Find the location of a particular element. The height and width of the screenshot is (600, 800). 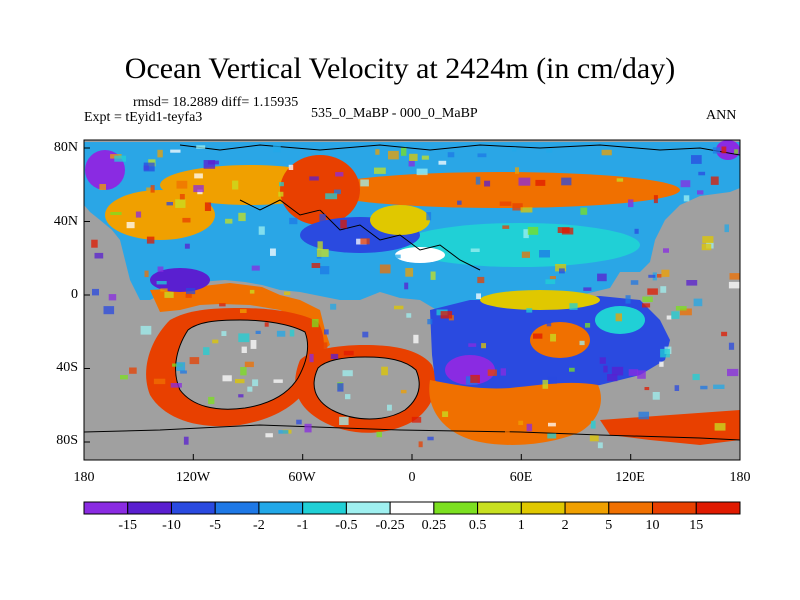

y-tick-label: 0 is located at coordinates (74, 294).